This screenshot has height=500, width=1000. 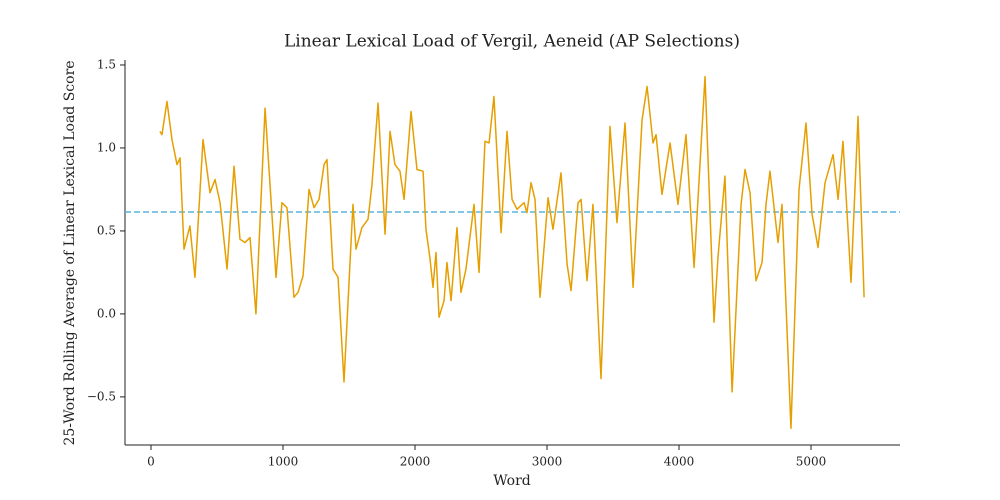 I want to click on y-tick-label: 1.5, so click(x=106, y=64).